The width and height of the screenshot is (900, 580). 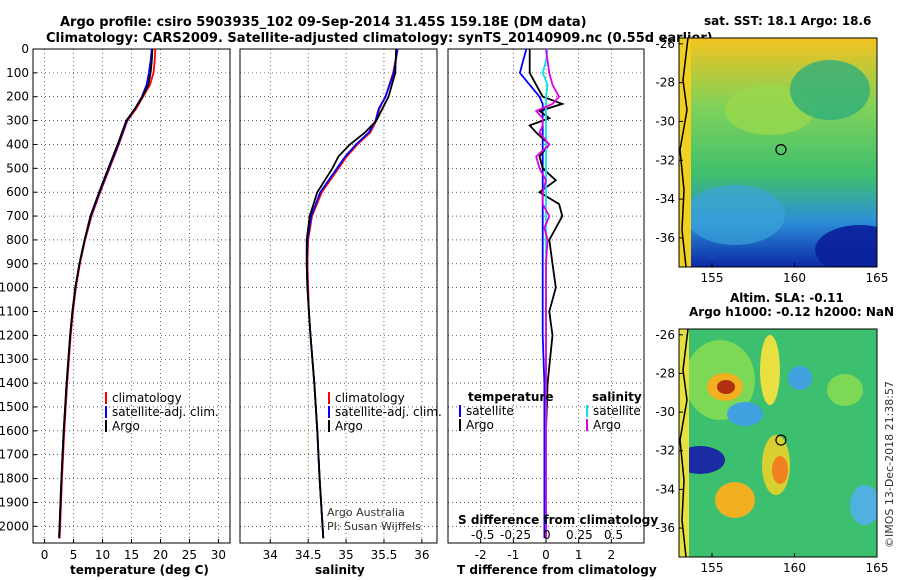 I want to click on x-tick-label: -1, so click(x=513, y=555).